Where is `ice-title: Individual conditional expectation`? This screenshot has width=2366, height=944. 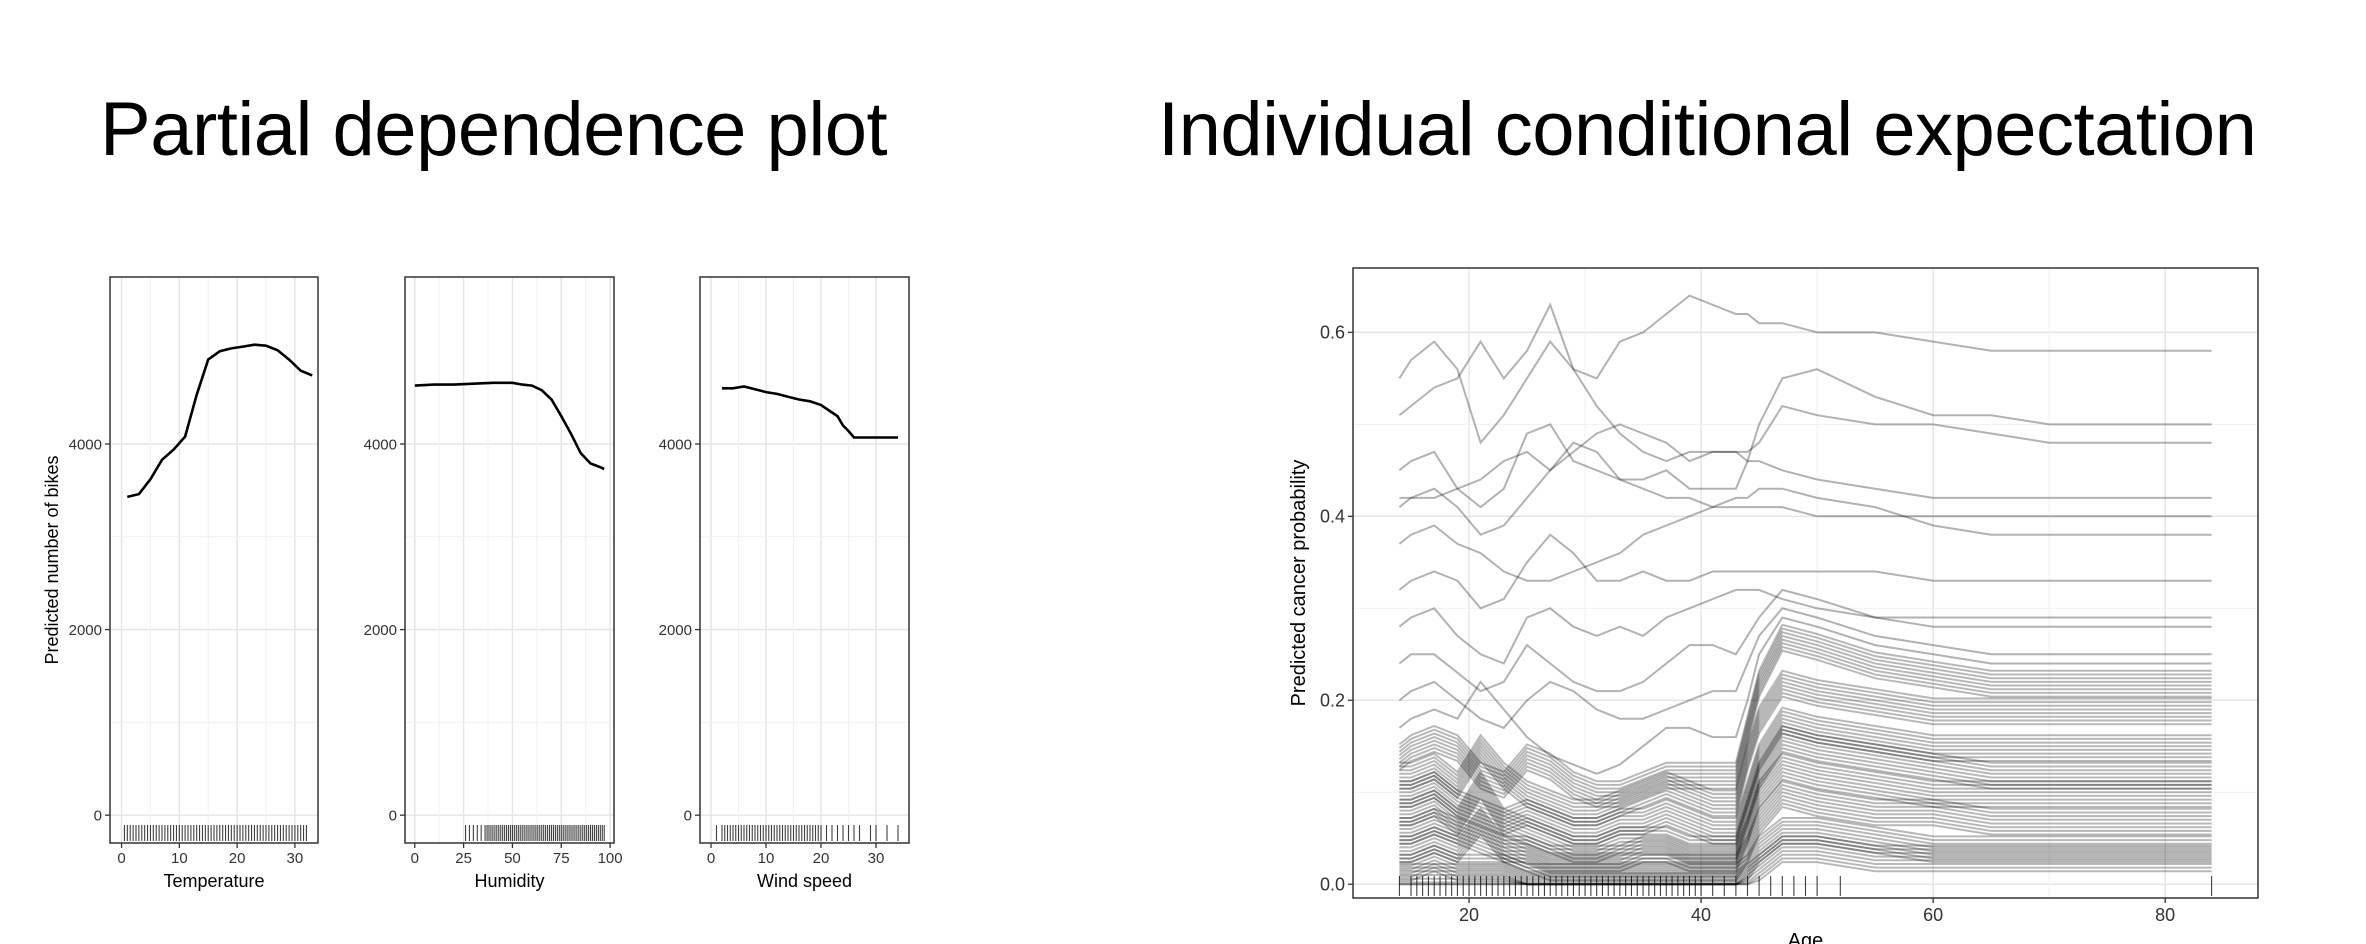 ice-title: Individual conditional expectation is located at coordinates (1707, 129).